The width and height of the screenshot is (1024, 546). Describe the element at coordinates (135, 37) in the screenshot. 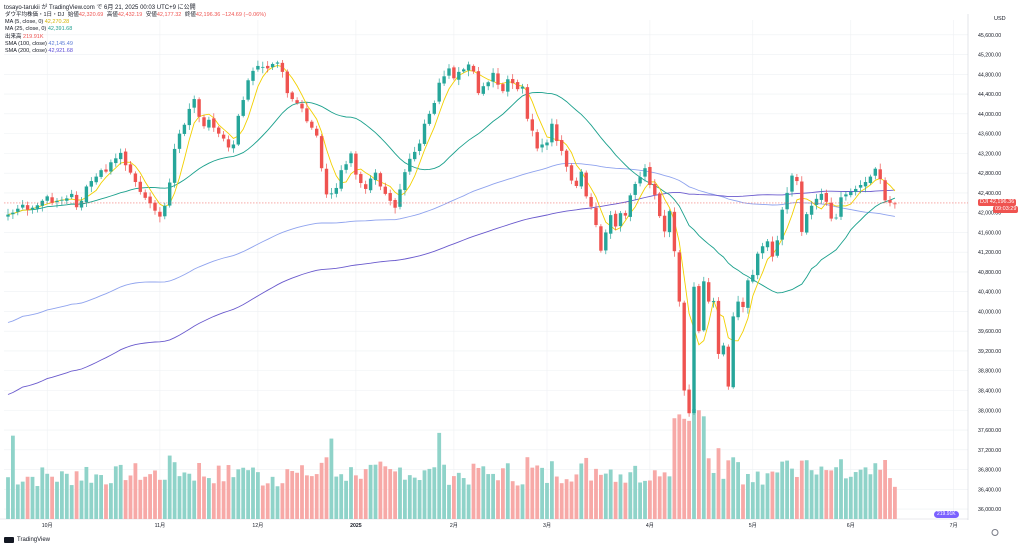

I see `legend-volume: 出来高 219.91K` at that location.